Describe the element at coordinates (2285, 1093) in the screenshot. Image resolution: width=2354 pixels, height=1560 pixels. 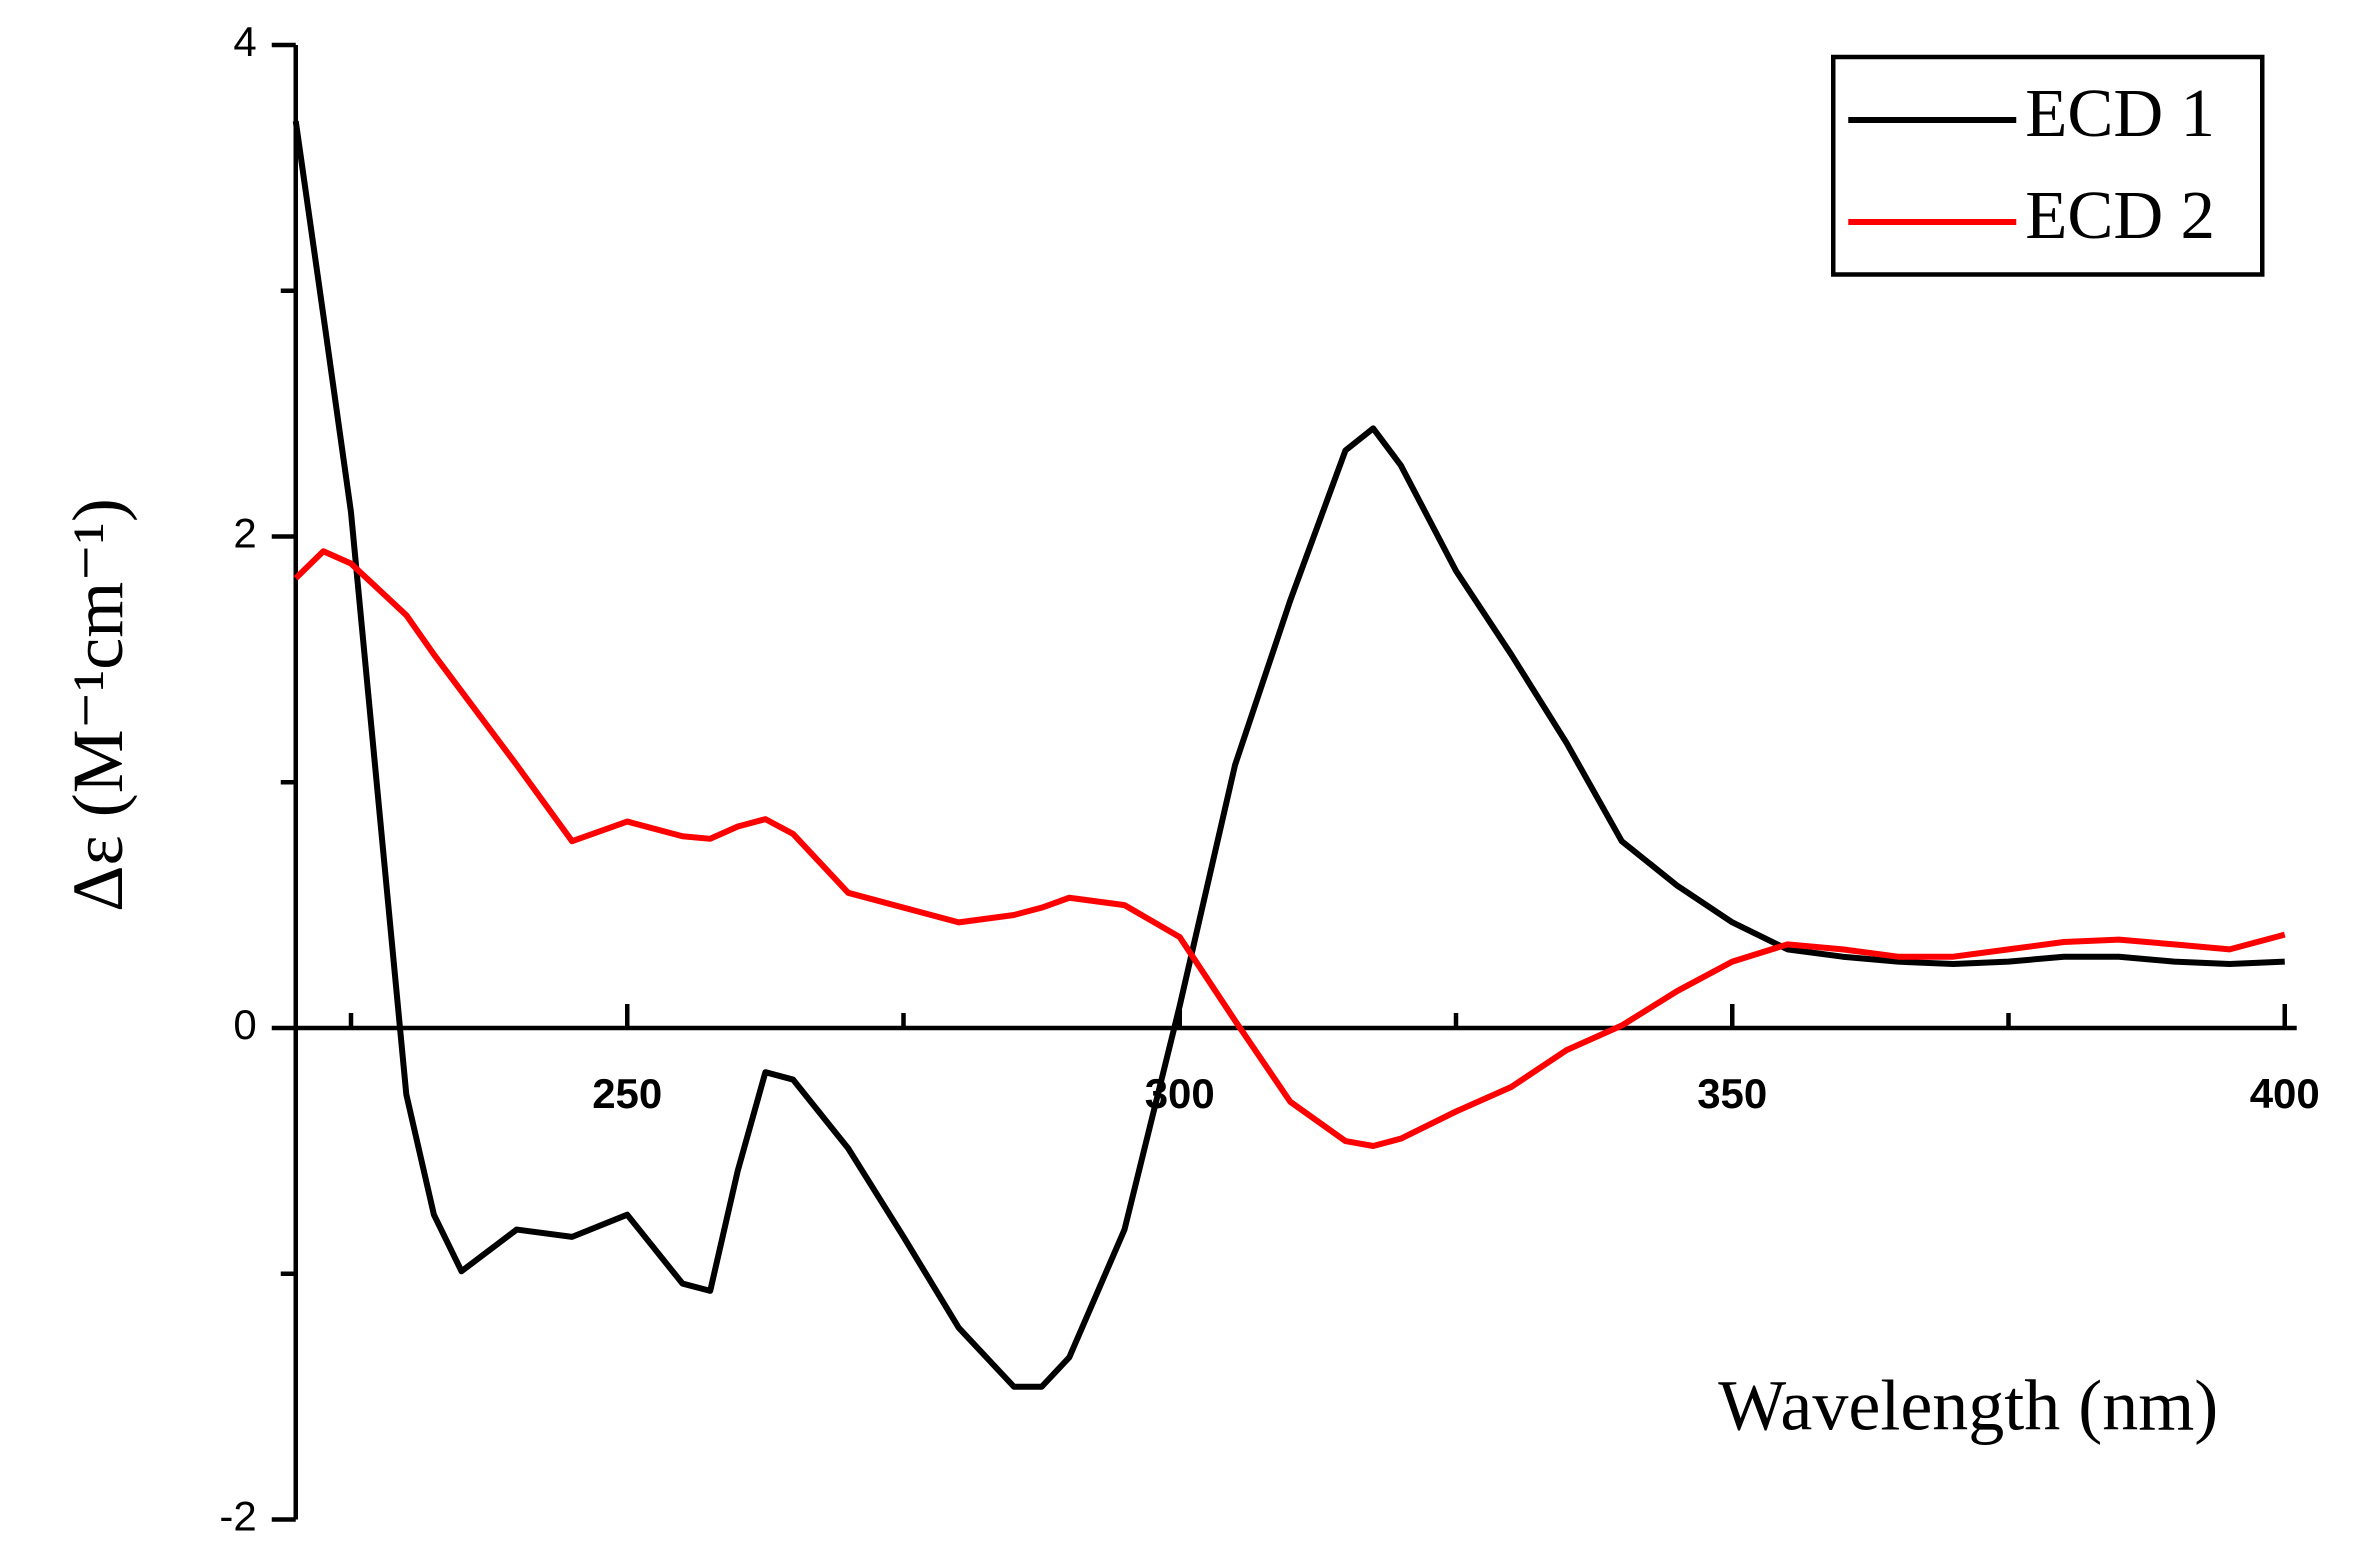
I see `x-tick-label: 400` at that location.